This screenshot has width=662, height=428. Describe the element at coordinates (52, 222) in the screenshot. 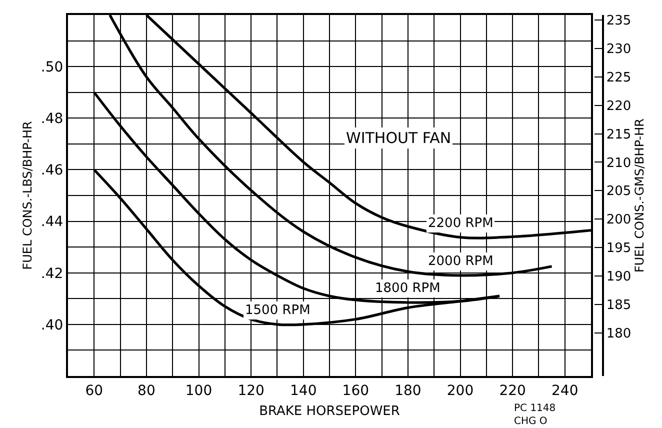

I see `y-tick-label: .44` at that location.